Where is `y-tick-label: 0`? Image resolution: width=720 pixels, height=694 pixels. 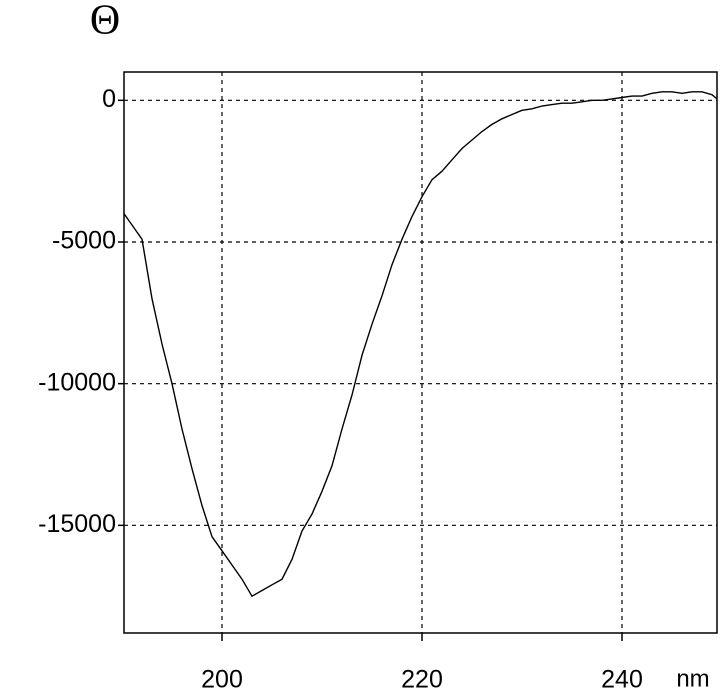
y-tick-label: 0 is located at coordinates (109, 99).